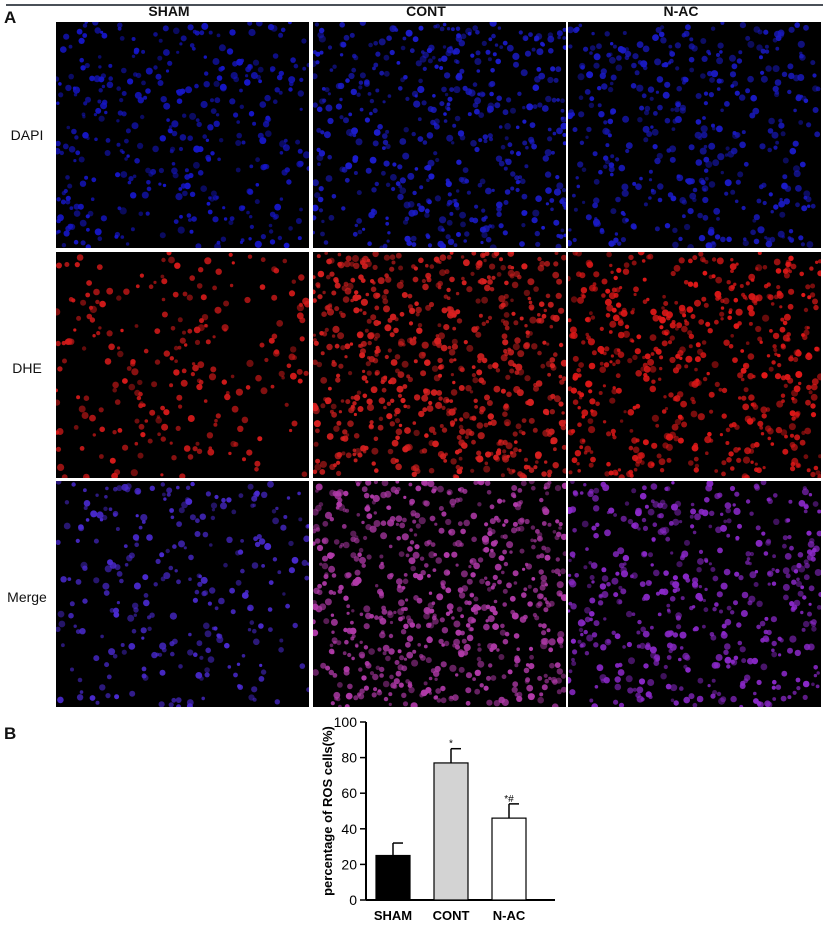  What do you see at coordinates (349, 829) in the screenshot?
I see `y-tick-label: 40` at bounding box center [349, 829].